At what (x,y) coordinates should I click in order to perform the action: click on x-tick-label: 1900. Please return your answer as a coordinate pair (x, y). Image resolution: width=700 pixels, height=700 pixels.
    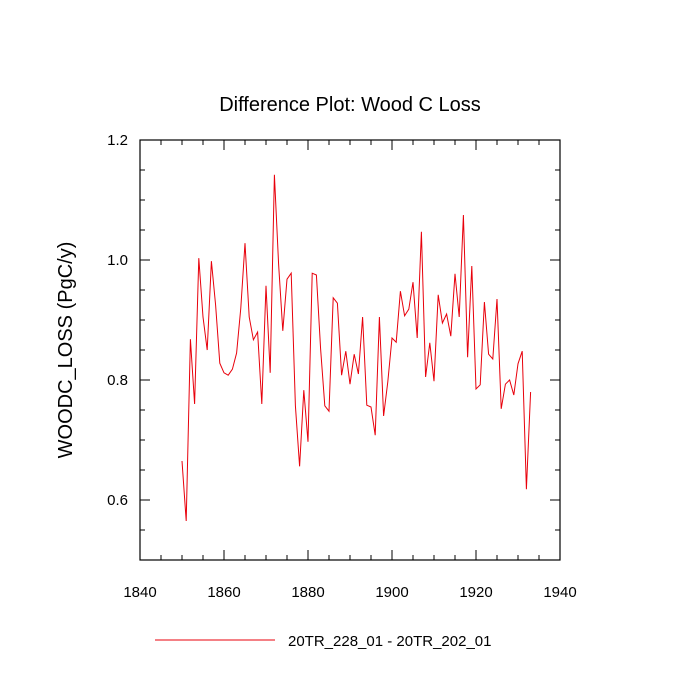
    Looking at the image, I should click on (391, 592).